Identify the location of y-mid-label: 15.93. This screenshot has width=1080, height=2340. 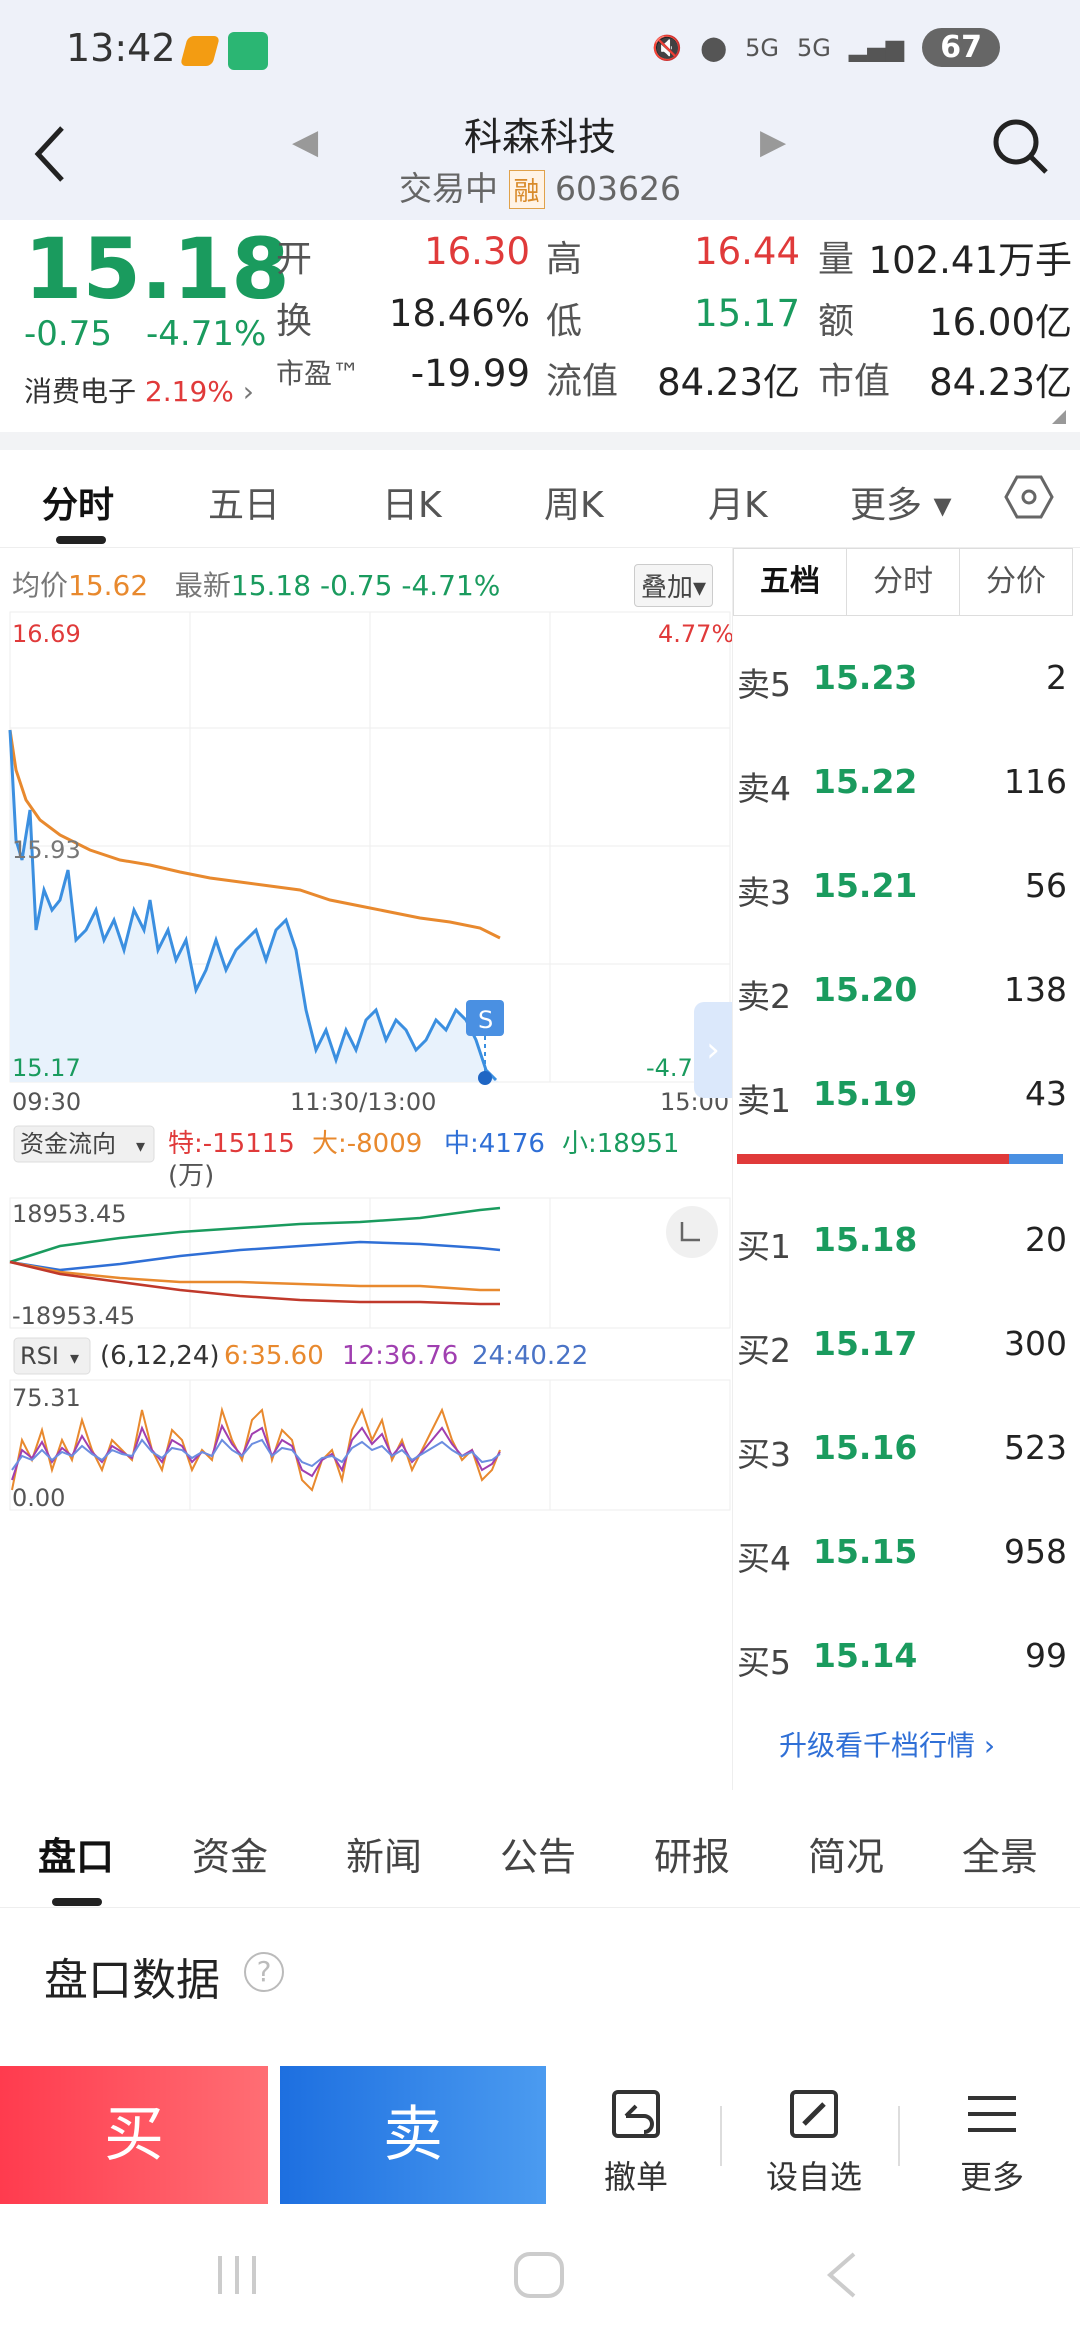
(46, 850).